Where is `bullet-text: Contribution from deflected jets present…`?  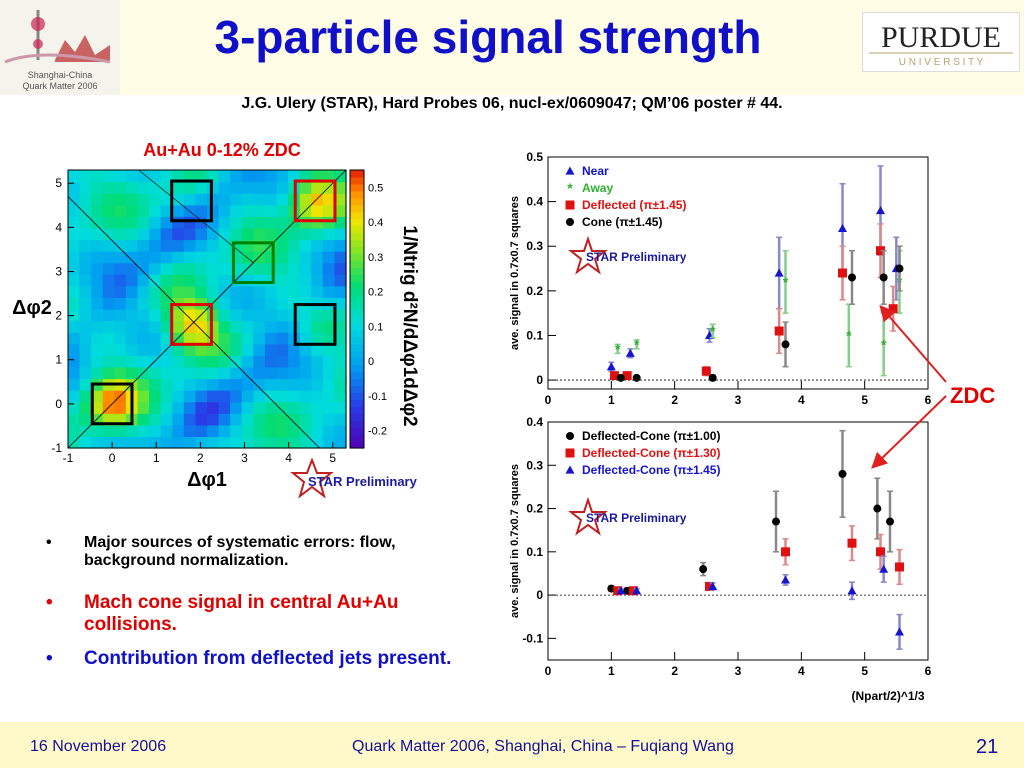
bullet-text: Contribution from deflected jets present… is located at coordinates (268, 658).